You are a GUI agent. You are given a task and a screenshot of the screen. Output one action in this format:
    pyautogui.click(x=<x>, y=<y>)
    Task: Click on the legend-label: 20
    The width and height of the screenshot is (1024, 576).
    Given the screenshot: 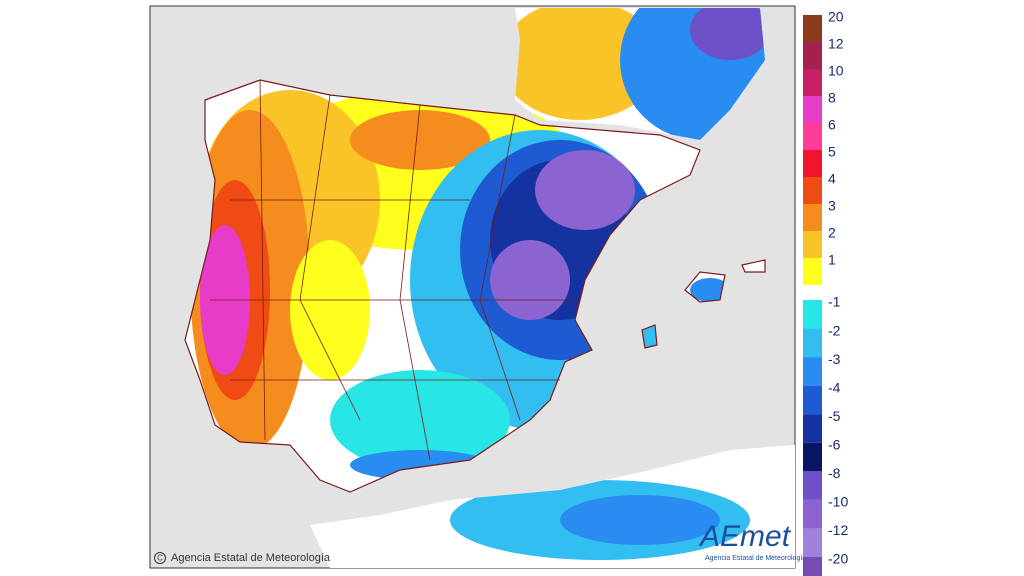 What is the action you would take?
    pyautogui.click(x=836, y=17)
    